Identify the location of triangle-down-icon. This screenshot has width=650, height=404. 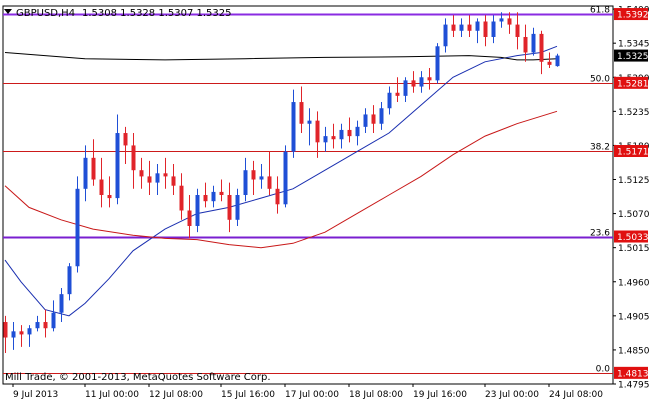
(8, 11).